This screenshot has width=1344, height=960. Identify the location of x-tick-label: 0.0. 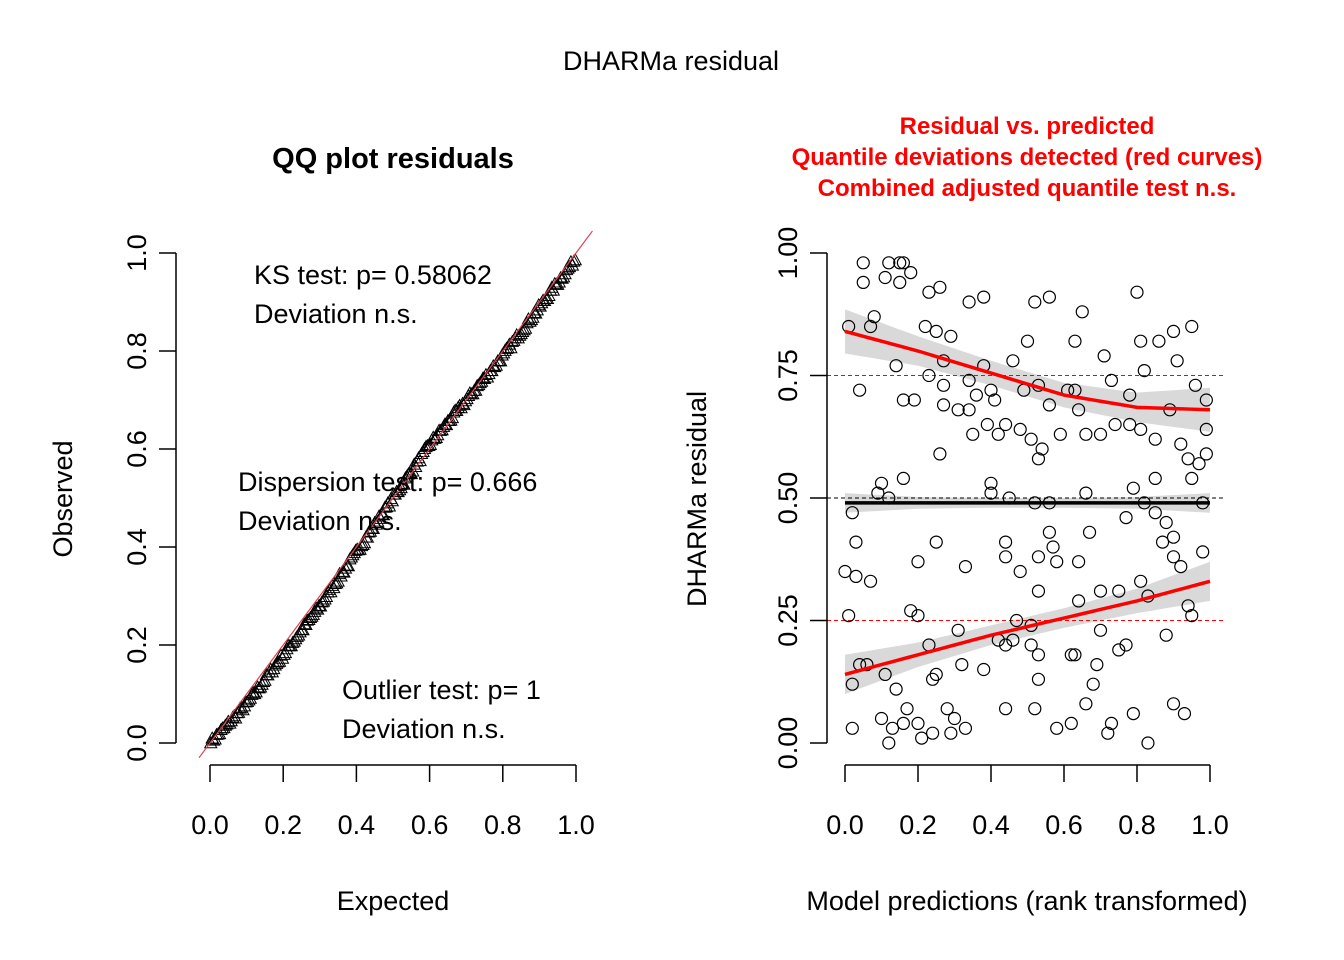
(845, 825).